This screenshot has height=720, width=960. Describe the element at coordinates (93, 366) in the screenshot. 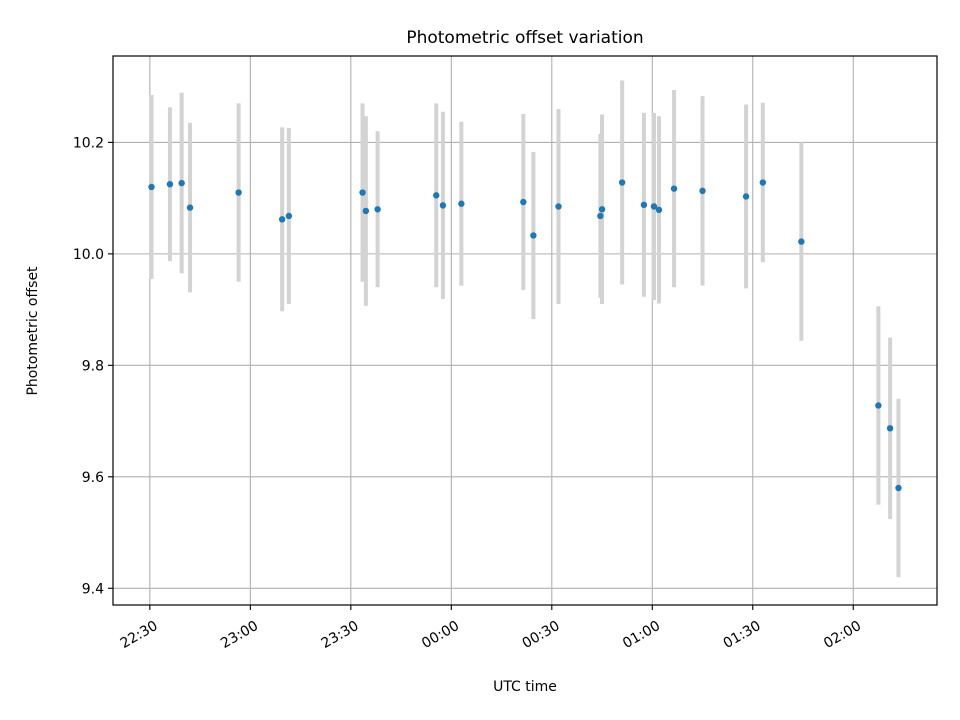

I see `y-tick-label: 9.8` at that location.